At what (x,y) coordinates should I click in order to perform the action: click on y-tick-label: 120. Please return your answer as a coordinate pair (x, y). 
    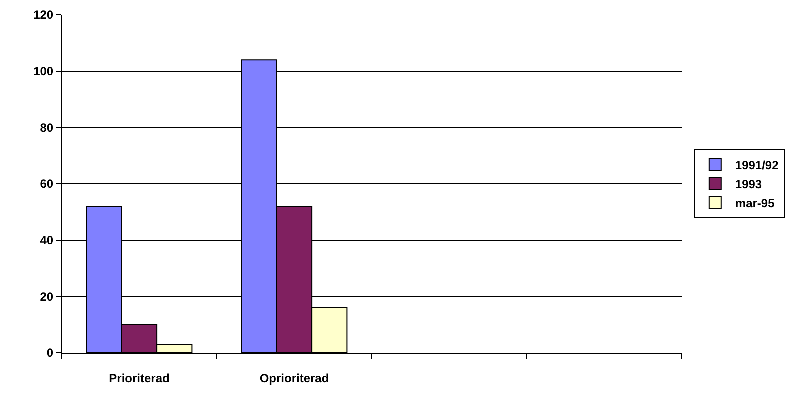
    Looking at the image, I should click on (44, 15).